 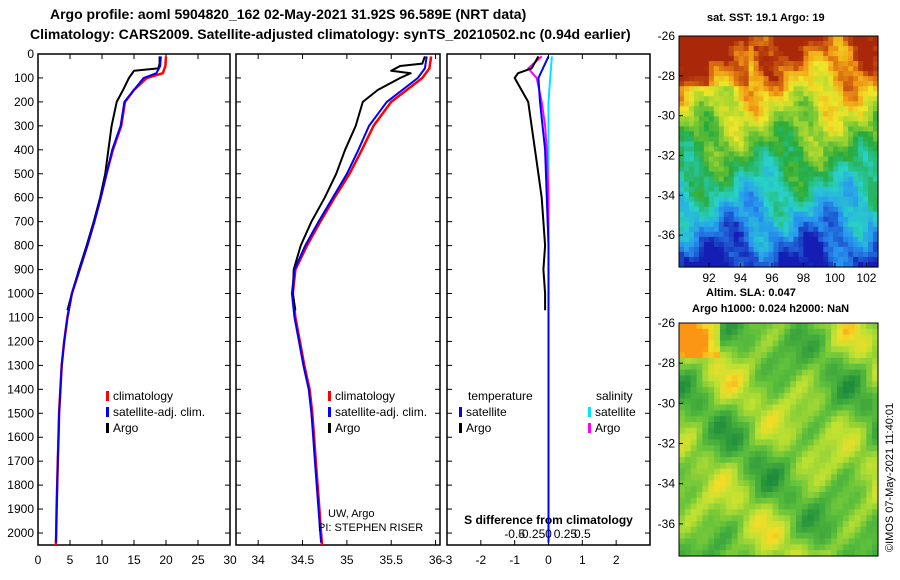 I want to click on x-tick-label: -2, so click(x=480, y=560).